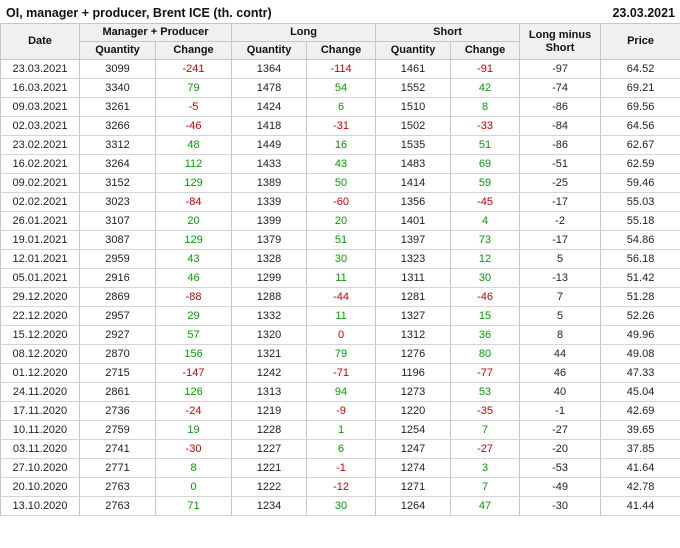  Describe the element at coordinates (117, 69) in the screenshot. I see `cell-mp-q: 3099` at that location.